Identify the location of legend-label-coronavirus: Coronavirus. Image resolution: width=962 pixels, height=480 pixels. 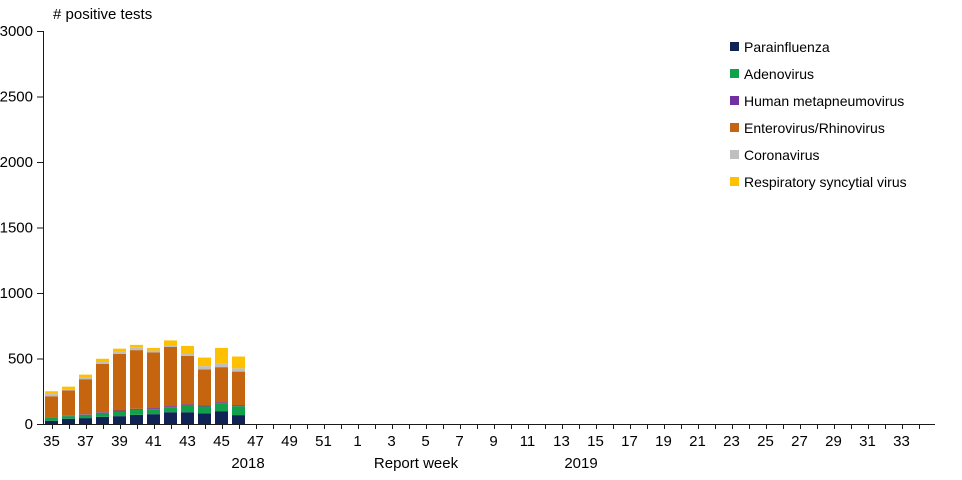
(782, 154).